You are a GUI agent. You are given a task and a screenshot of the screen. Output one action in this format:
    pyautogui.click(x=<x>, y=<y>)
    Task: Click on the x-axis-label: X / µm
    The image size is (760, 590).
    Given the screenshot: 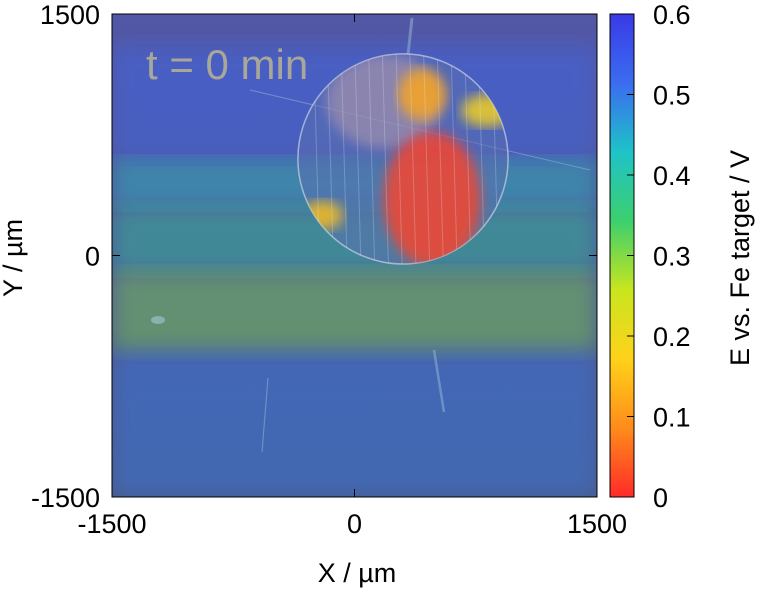 What is the action you would take?
    pyautogui.click(x=357, y=573)
    